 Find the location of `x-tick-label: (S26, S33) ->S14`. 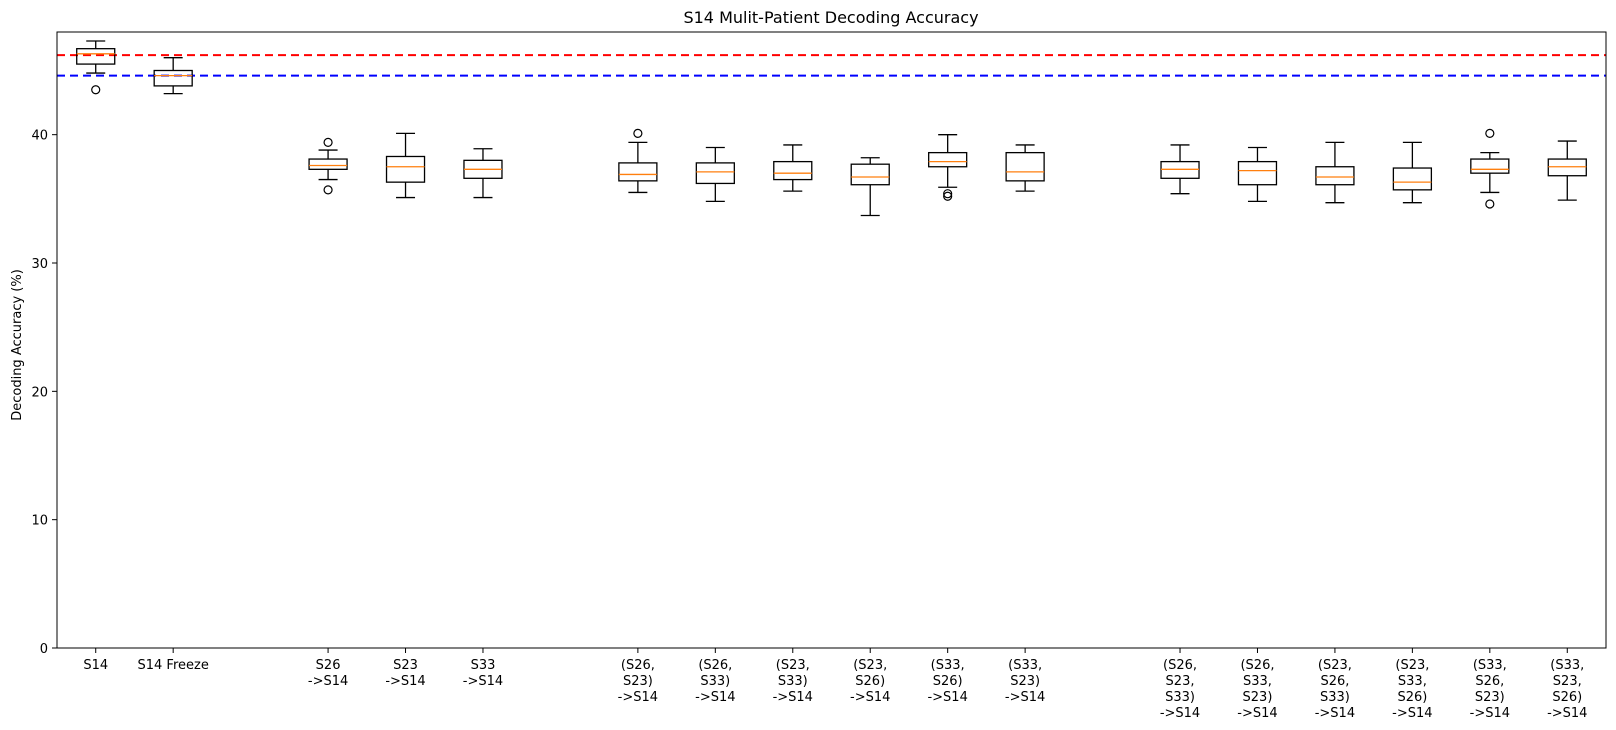

x-tick-label: (S26, S33) ->S14 is located at coordinates (715, 681).